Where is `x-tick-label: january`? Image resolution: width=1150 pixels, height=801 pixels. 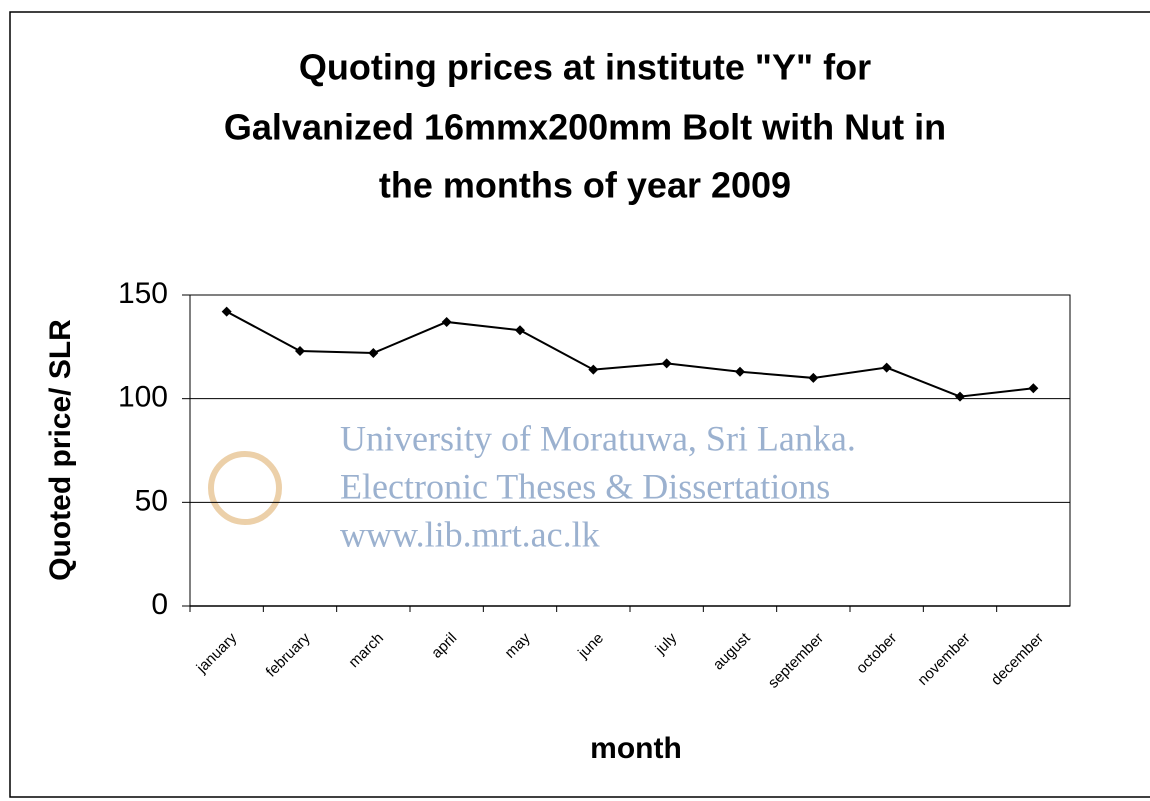 x-tick-label: january is located at coordinates (217, 653).